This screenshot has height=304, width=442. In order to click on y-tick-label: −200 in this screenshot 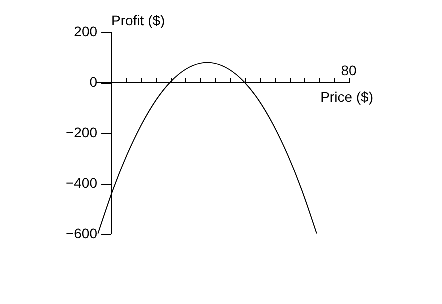, I will do `click(82, 132)`.